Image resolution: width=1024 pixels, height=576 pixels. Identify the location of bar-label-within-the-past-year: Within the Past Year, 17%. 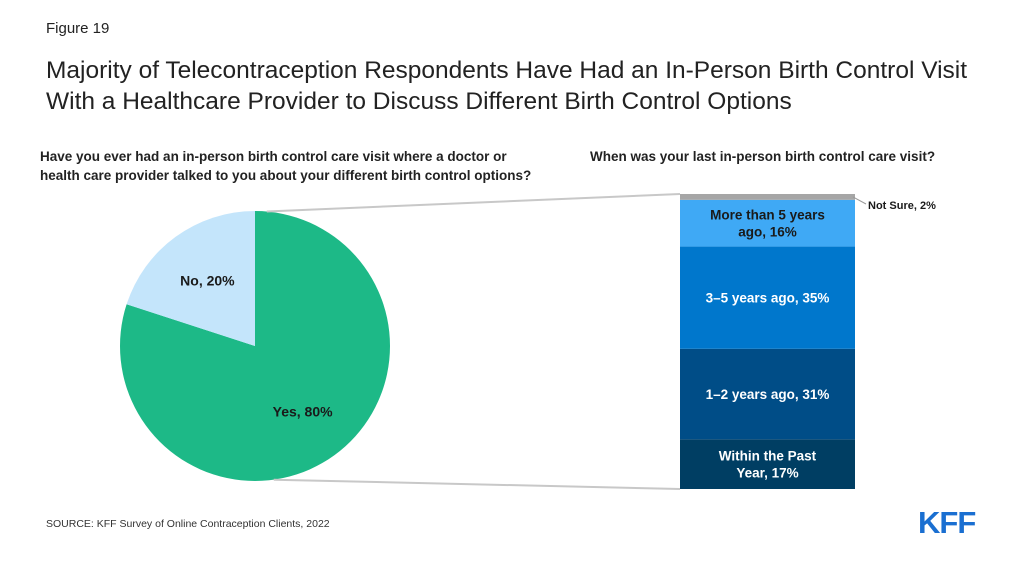
(768, 465).